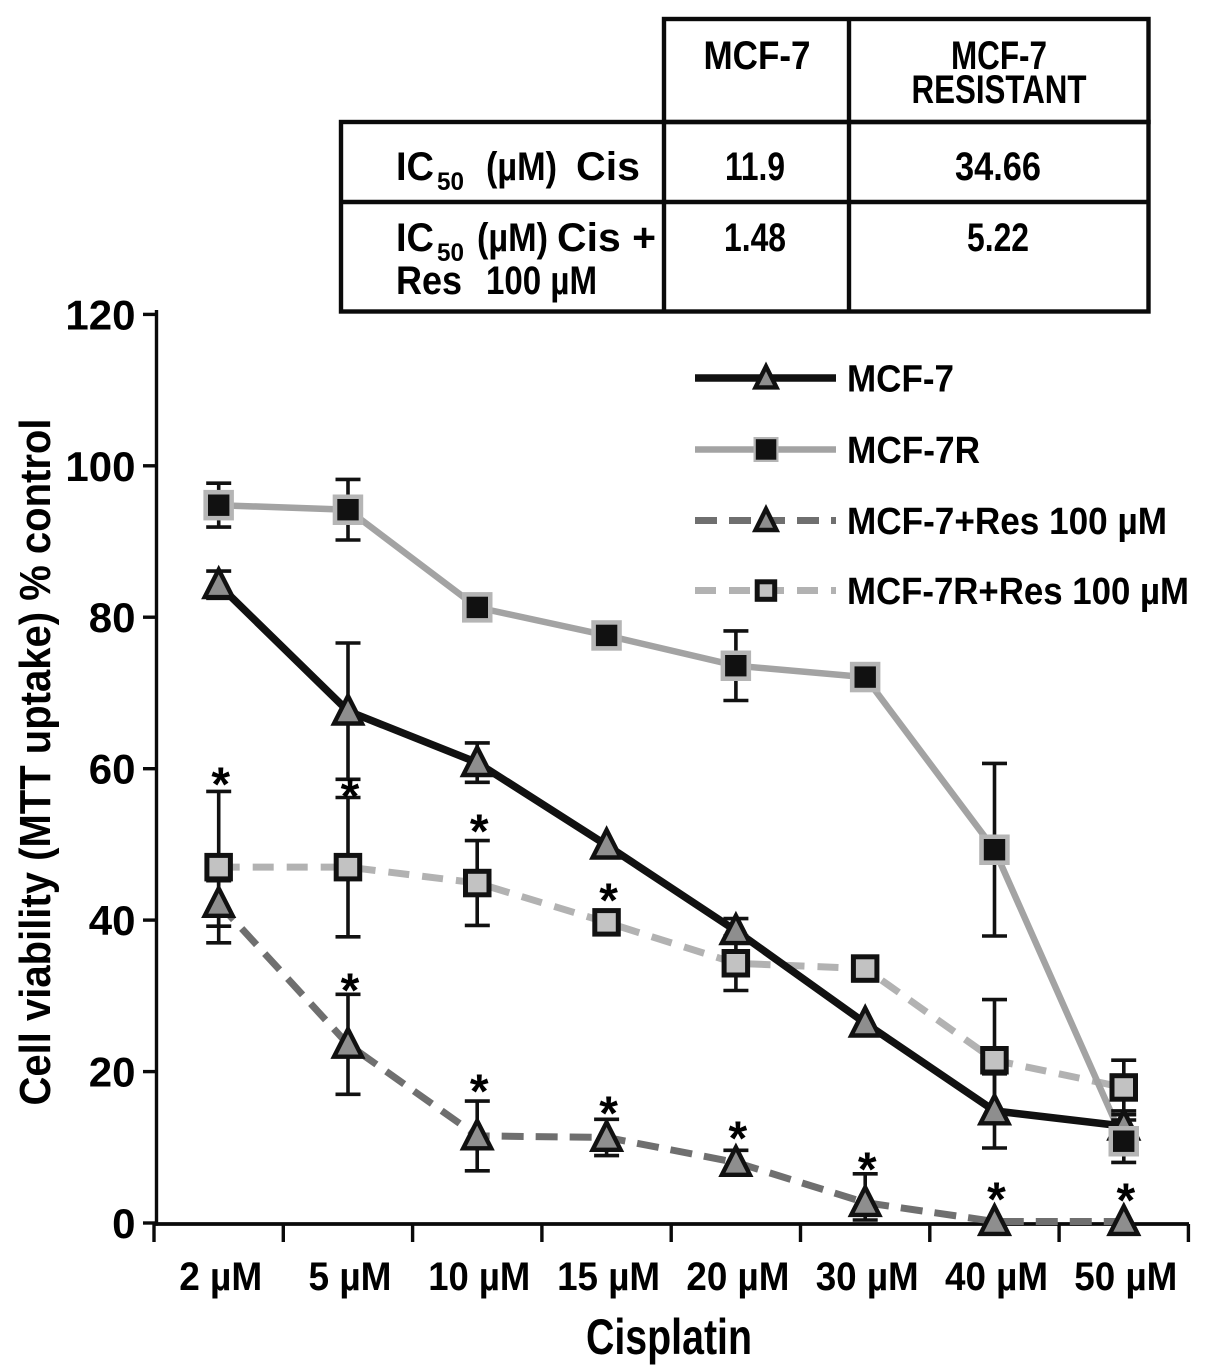 This screenshot has width=1205, height=1370. Describe the element at coordinates (608, 1277) in the screenshot. I see `svg-text: 15 µM` at that location.